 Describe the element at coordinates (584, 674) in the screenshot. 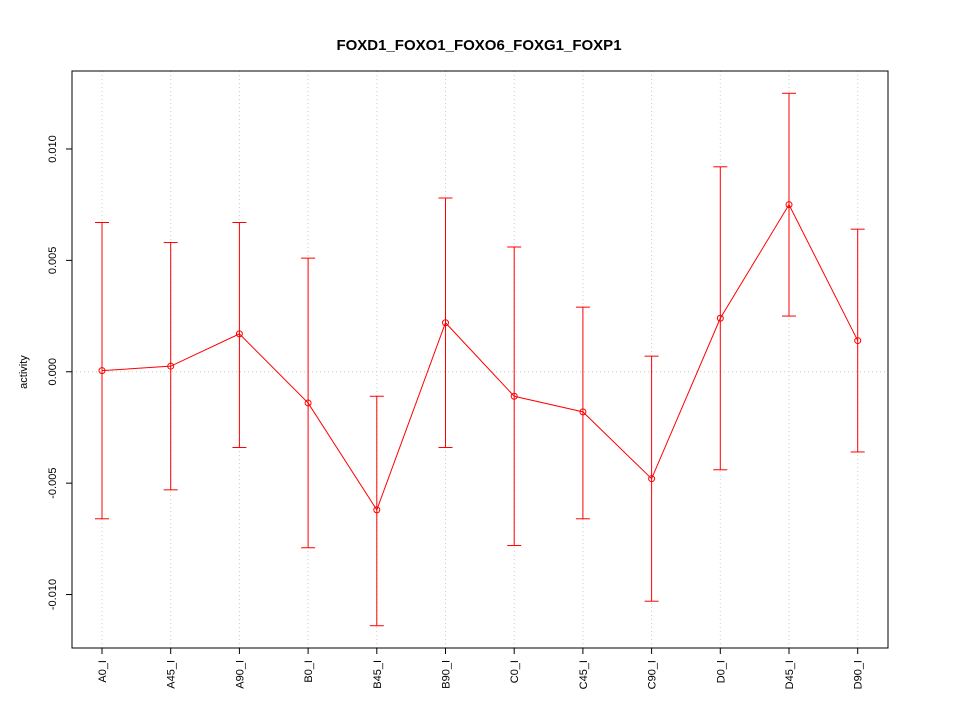

I see `x-tick-label: C45_I` at that location.